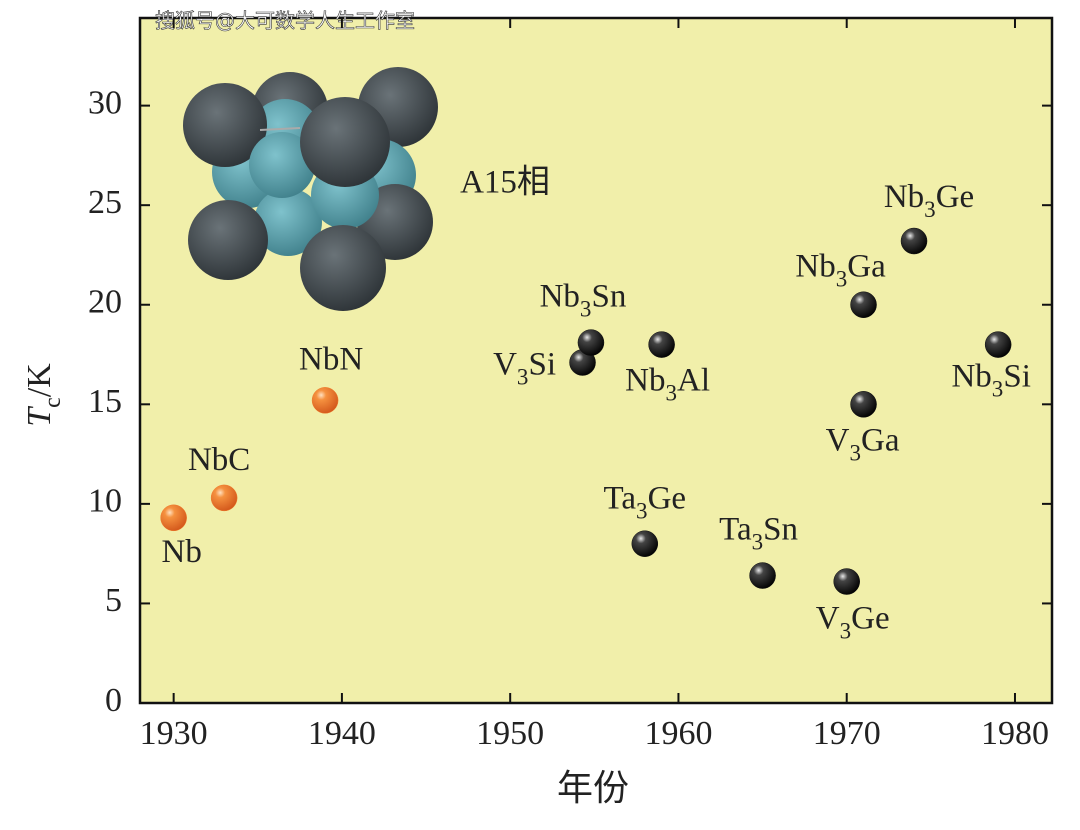 The width and height of the screenshot is (1080, 830). I want to click on point-label: NbC, so click(219, 459).